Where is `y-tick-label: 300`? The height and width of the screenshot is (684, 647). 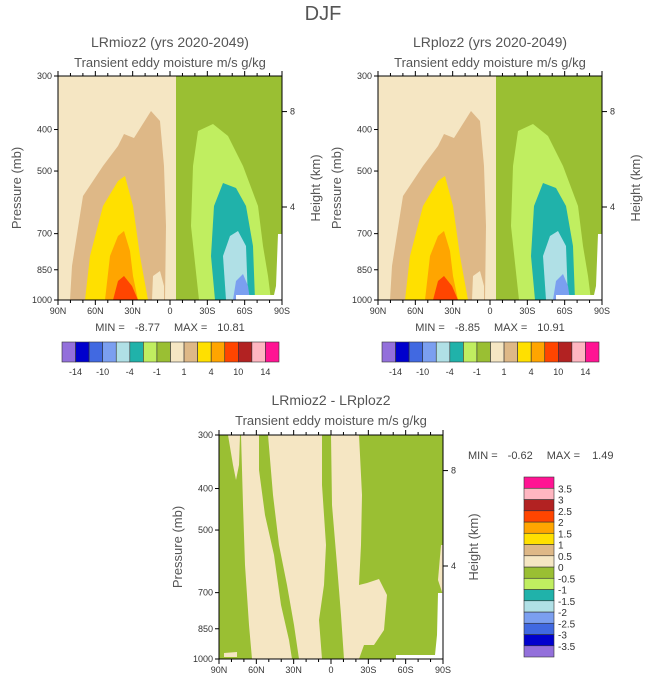
y-tick-label: 300 is located at coordinates (44, 76).